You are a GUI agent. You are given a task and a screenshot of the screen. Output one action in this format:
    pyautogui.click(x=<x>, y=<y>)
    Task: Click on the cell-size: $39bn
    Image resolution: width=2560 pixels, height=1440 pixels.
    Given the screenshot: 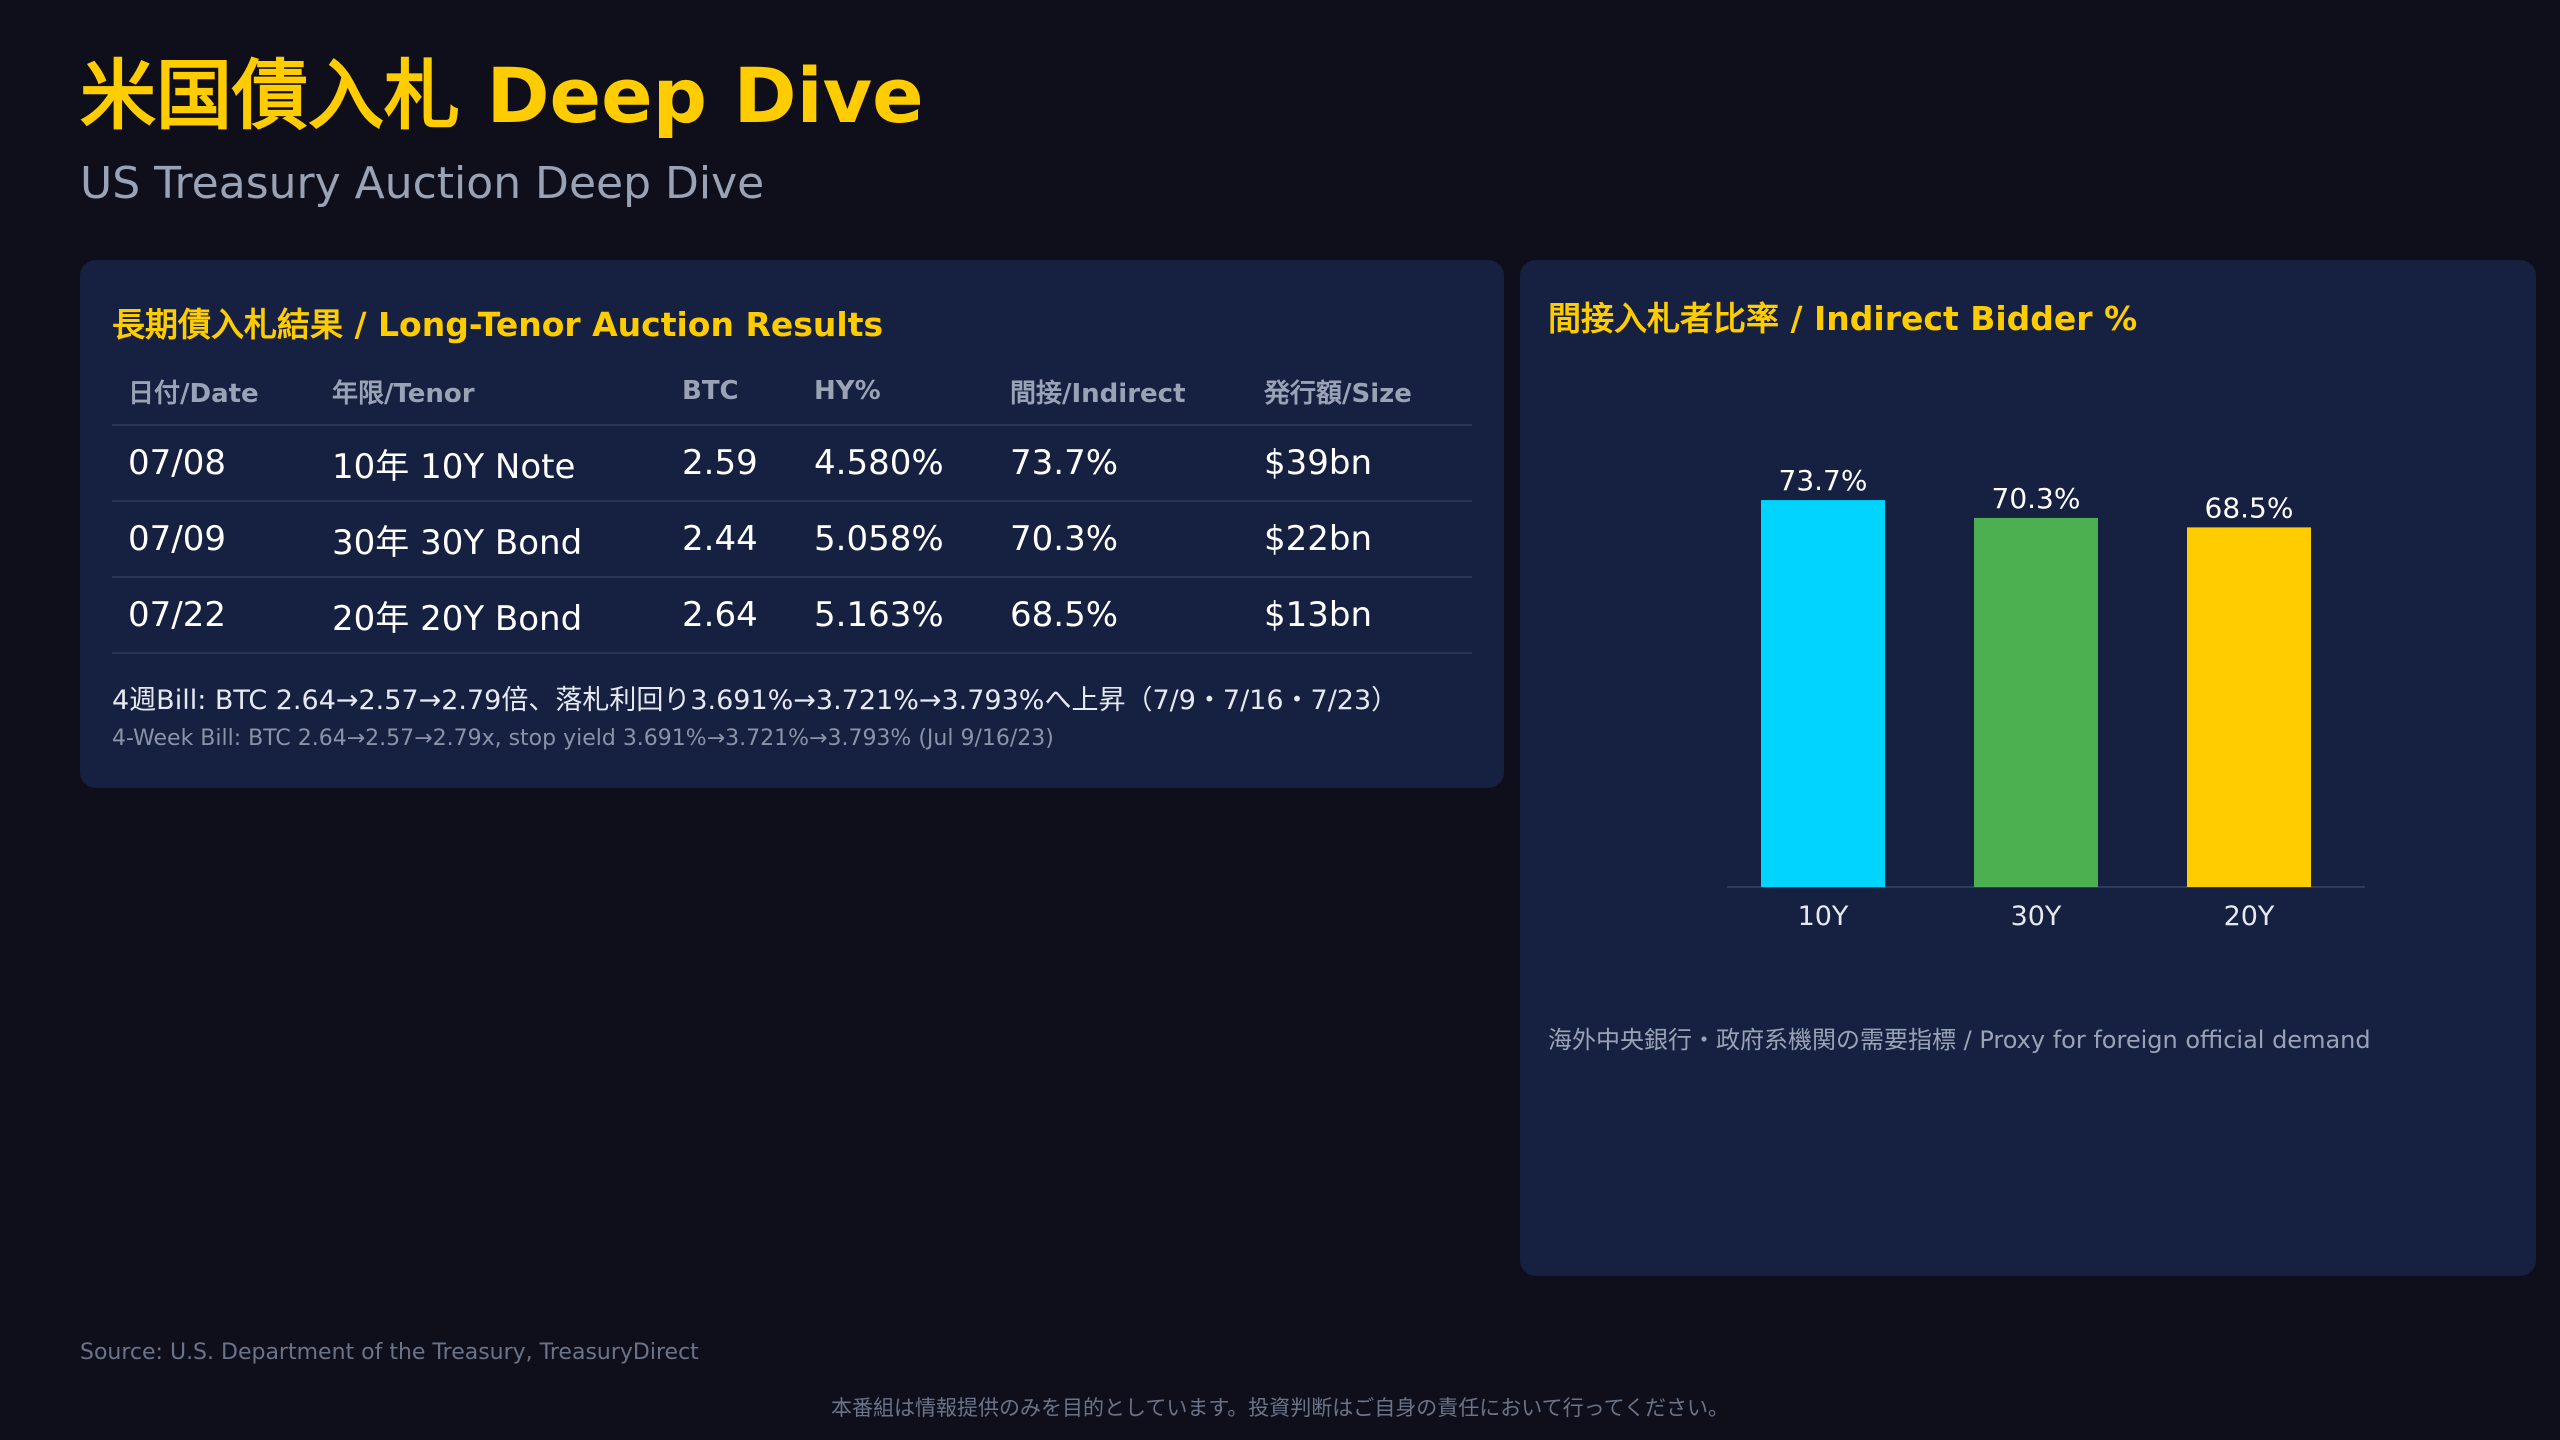 What is the action you would take?
    pyautogui.click(x=1360, y=463)
    